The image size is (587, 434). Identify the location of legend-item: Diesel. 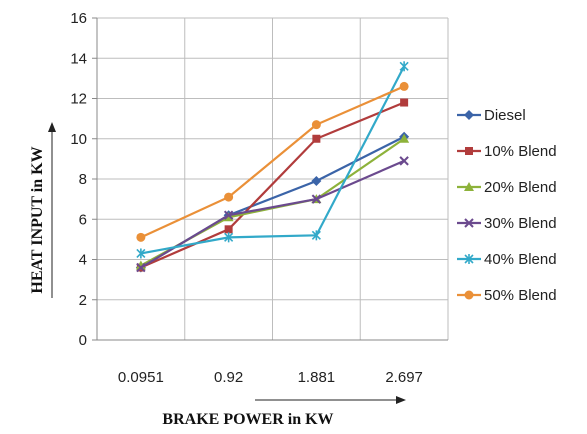
(491, 115).